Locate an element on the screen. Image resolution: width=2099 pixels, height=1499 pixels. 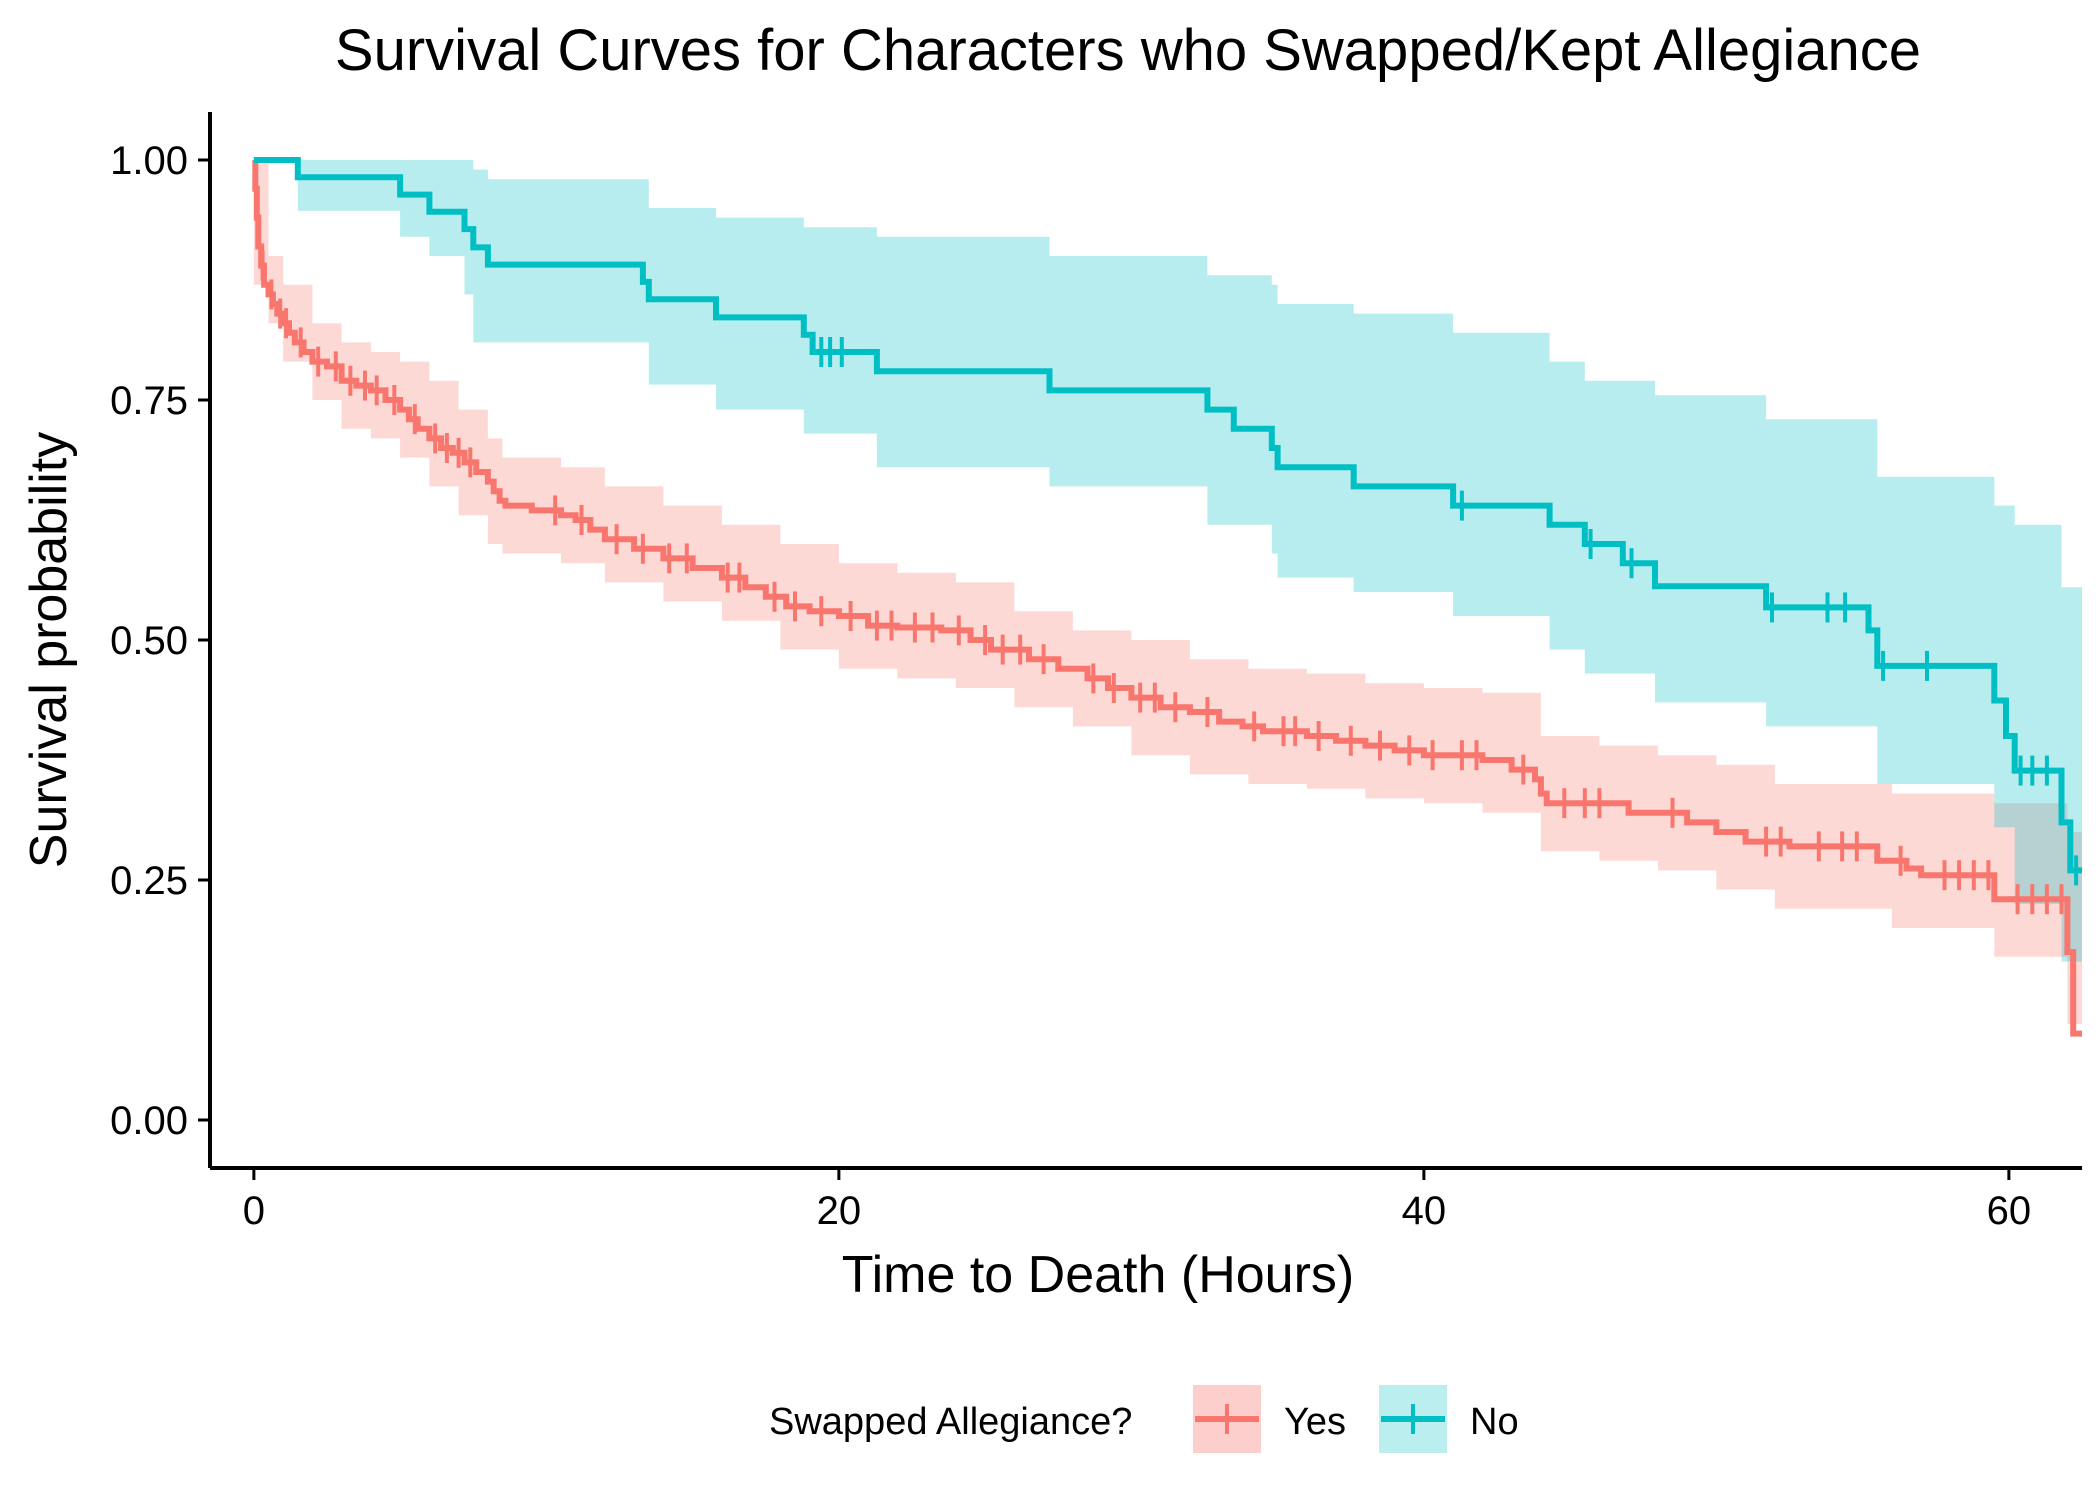
legend-label-yes: Yes is located at coordinates (1315, 1422).